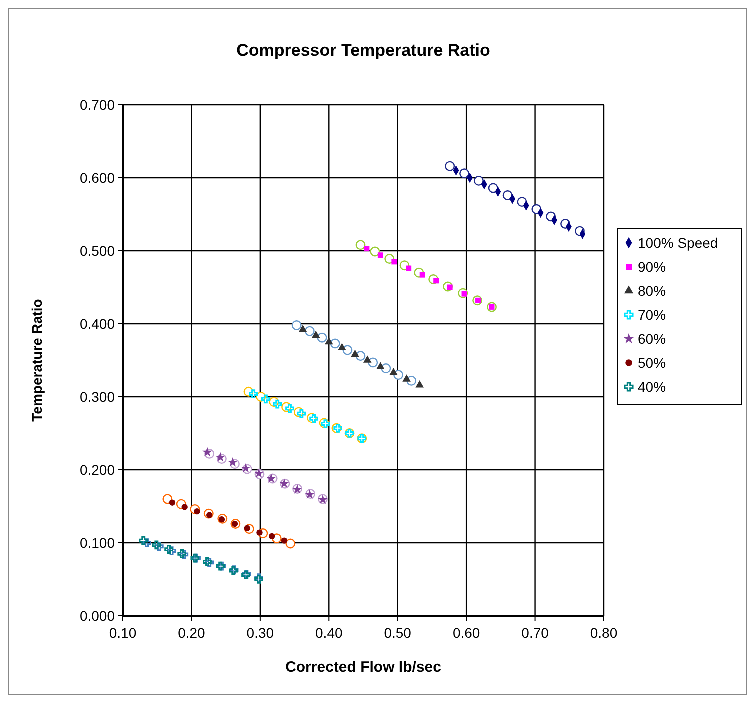  What do you see at coordinates (123, 633) in the screenshot?
I see `x-tick-label: 0.10` at bounding box center [123, 633].